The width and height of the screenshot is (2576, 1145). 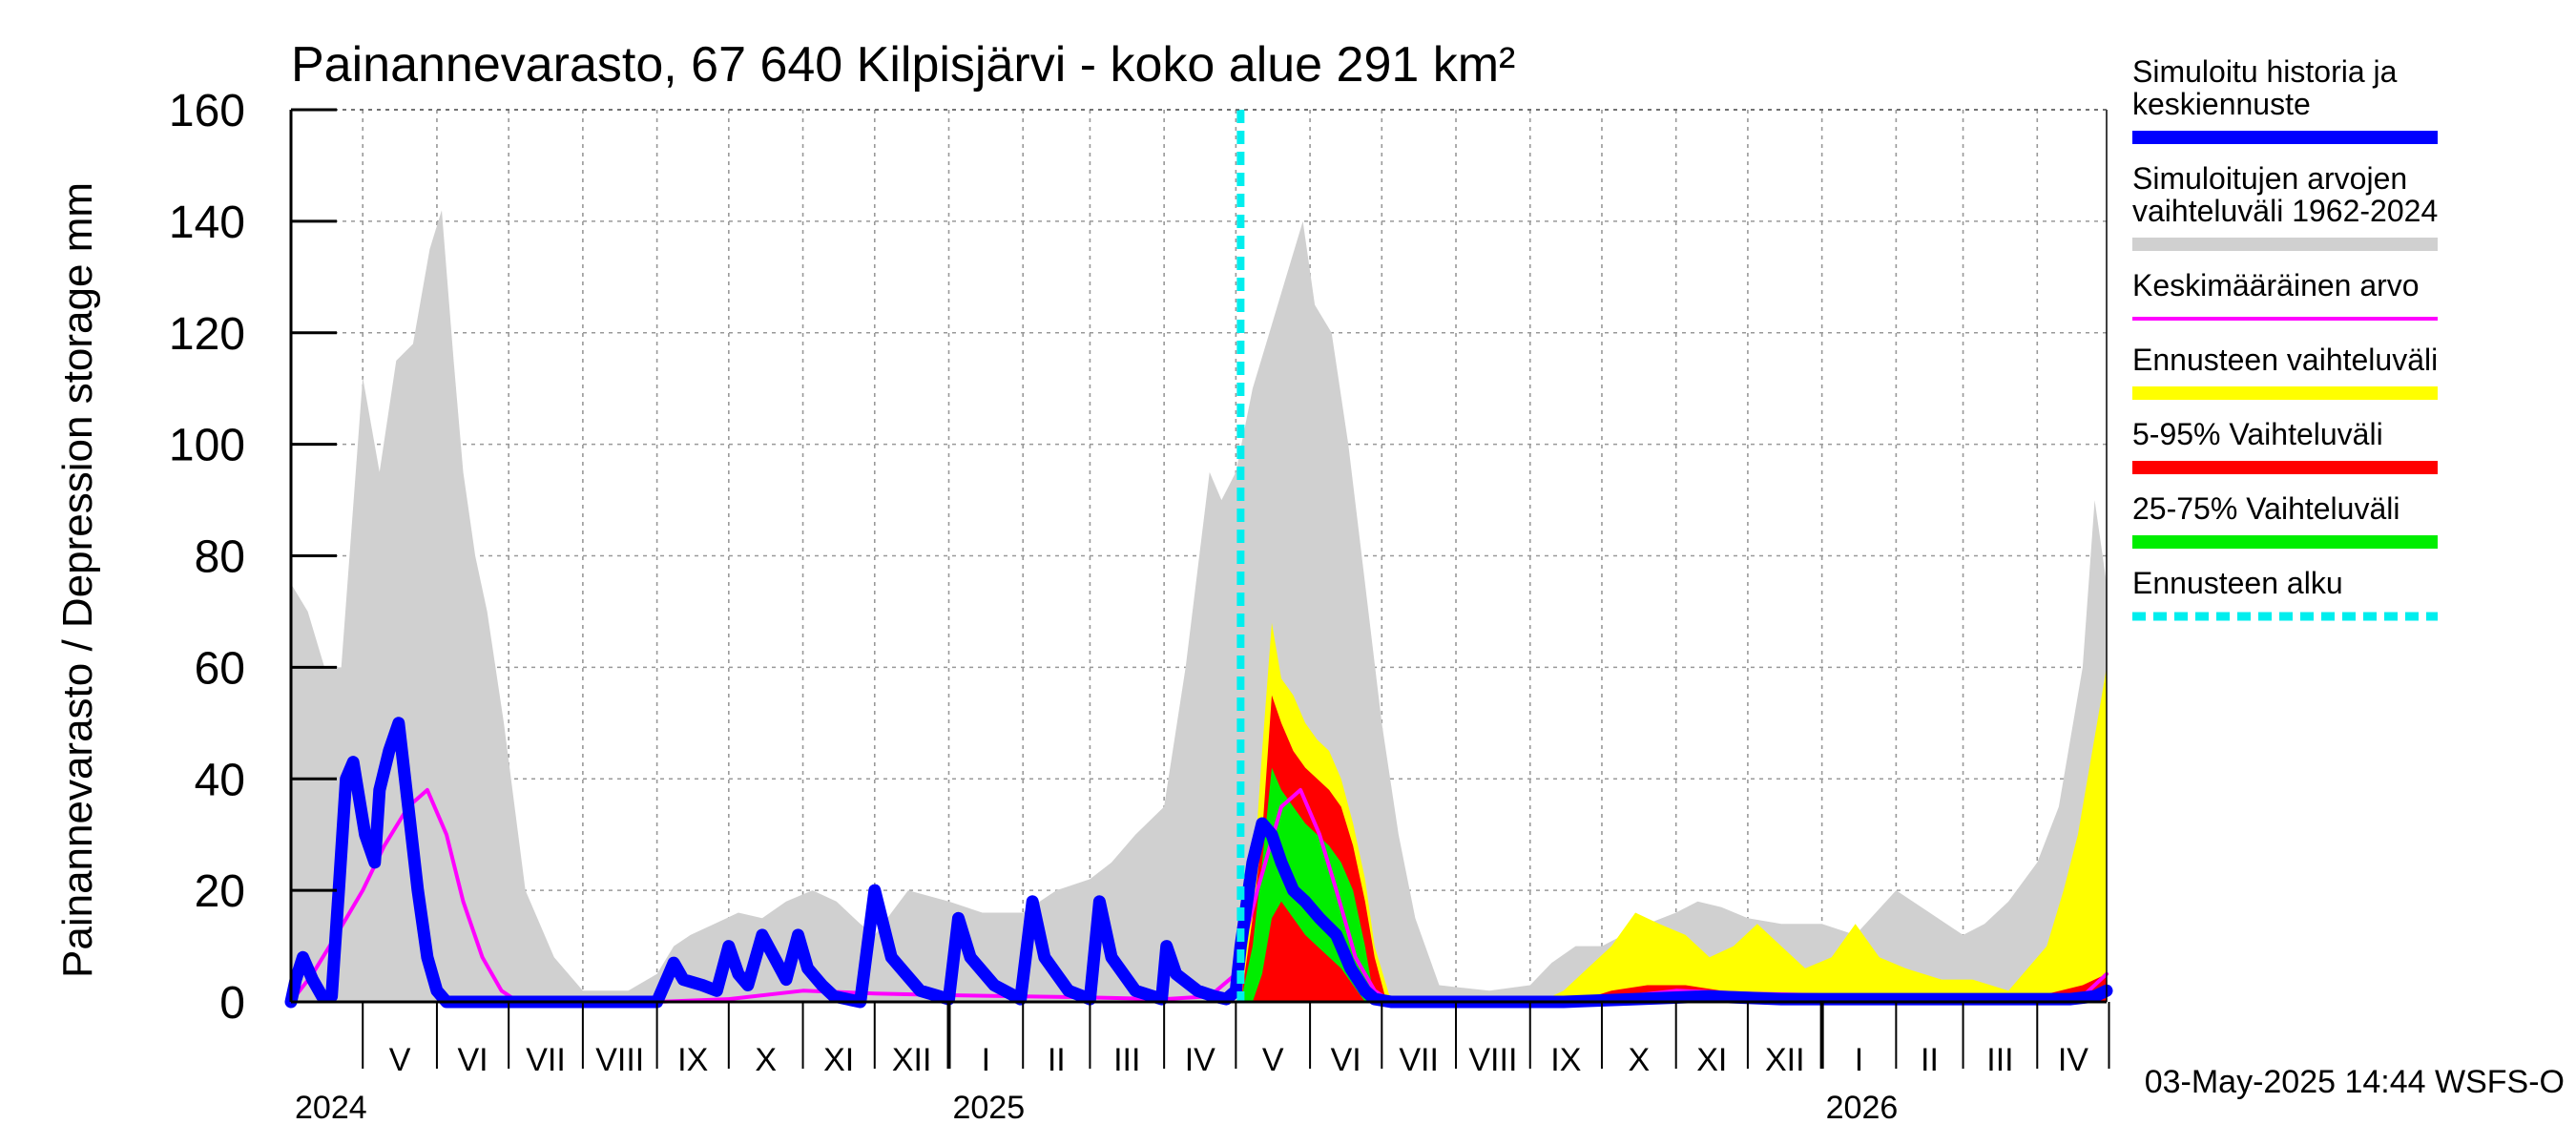 I want to click on year-label: 2025, so click(x=988, y=1108).